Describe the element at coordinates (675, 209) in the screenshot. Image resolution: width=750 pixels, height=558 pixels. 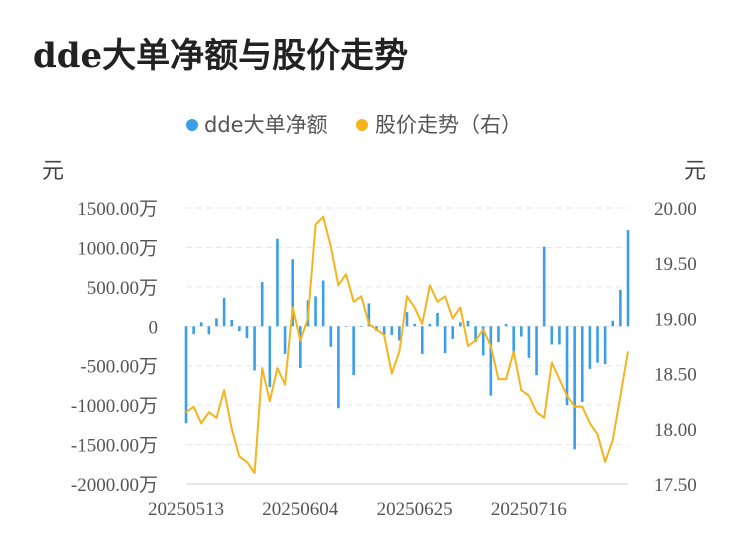
I see `right-tick-label: 20.00` at that location.